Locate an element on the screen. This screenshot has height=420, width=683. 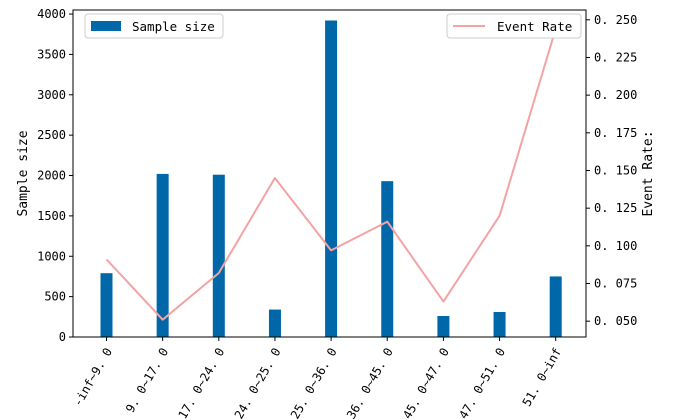
x-tick-label-4: 25. 0~36. 0 is located at coordinates (314, 383).